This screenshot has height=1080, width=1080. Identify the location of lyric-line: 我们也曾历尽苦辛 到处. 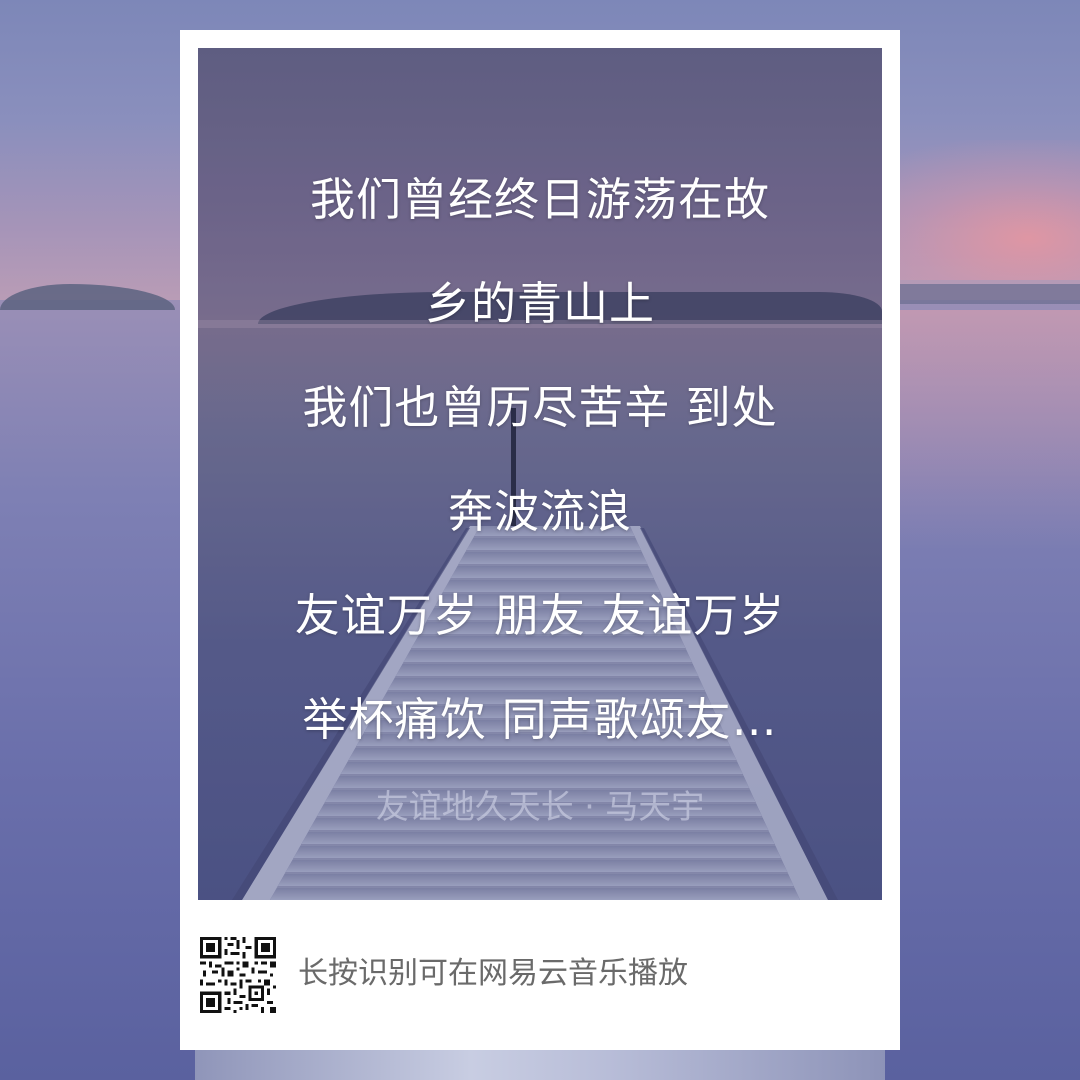
(540, 407).